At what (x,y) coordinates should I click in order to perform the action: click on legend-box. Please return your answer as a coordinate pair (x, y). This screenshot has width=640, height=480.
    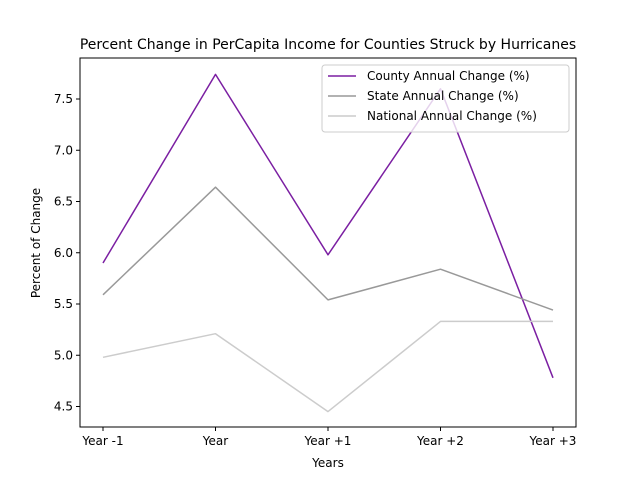
    Looking at the image, I should click on (445, 98).